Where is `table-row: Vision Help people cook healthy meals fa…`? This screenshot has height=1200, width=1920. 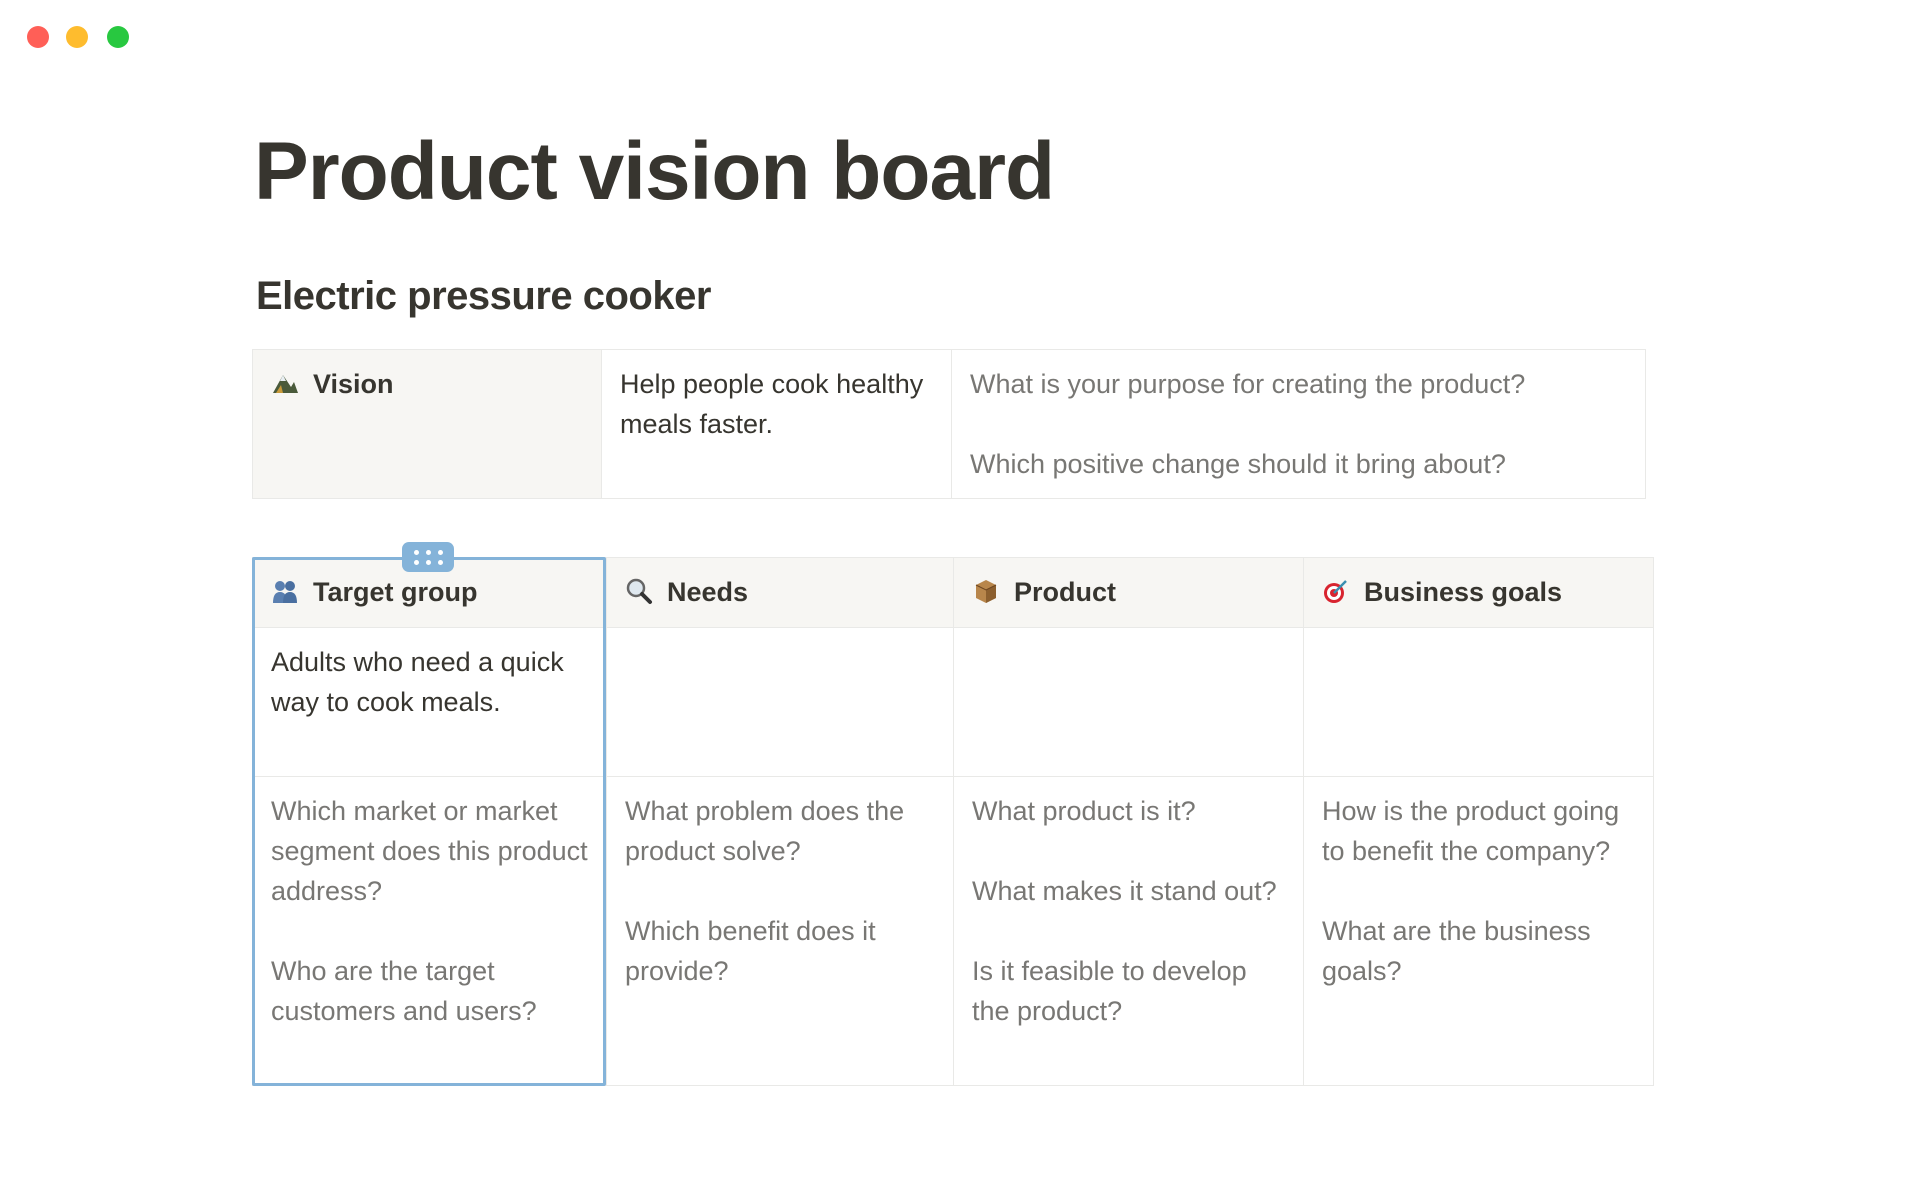 table-row: Vision Help people cook healthy meals fa… is located at coordinates (949, 424).